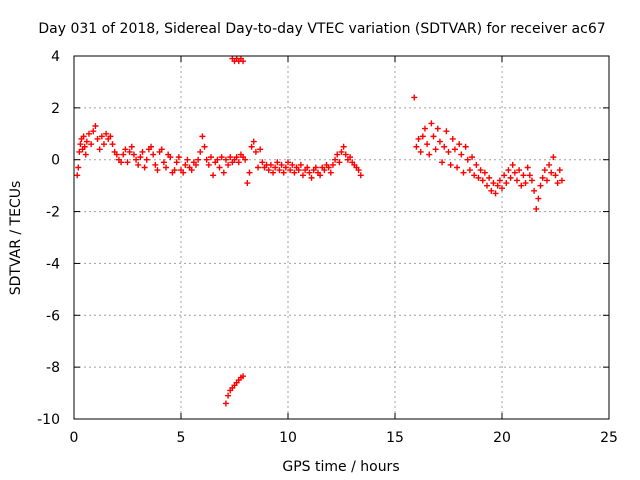  I want to click on x-axis-label: GPS time / hours, so click(340, 467).